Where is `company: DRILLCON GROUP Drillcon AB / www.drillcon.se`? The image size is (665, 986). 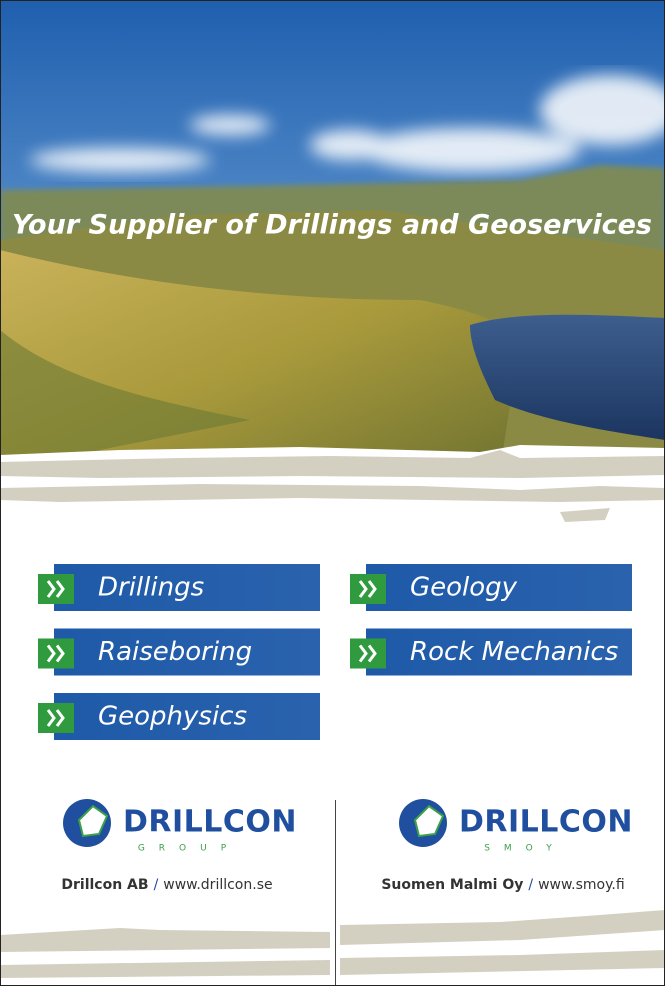
company: DRILLCON GROUP Drillcon AB / www.drillcon.se is located at coordinates (179, 846).